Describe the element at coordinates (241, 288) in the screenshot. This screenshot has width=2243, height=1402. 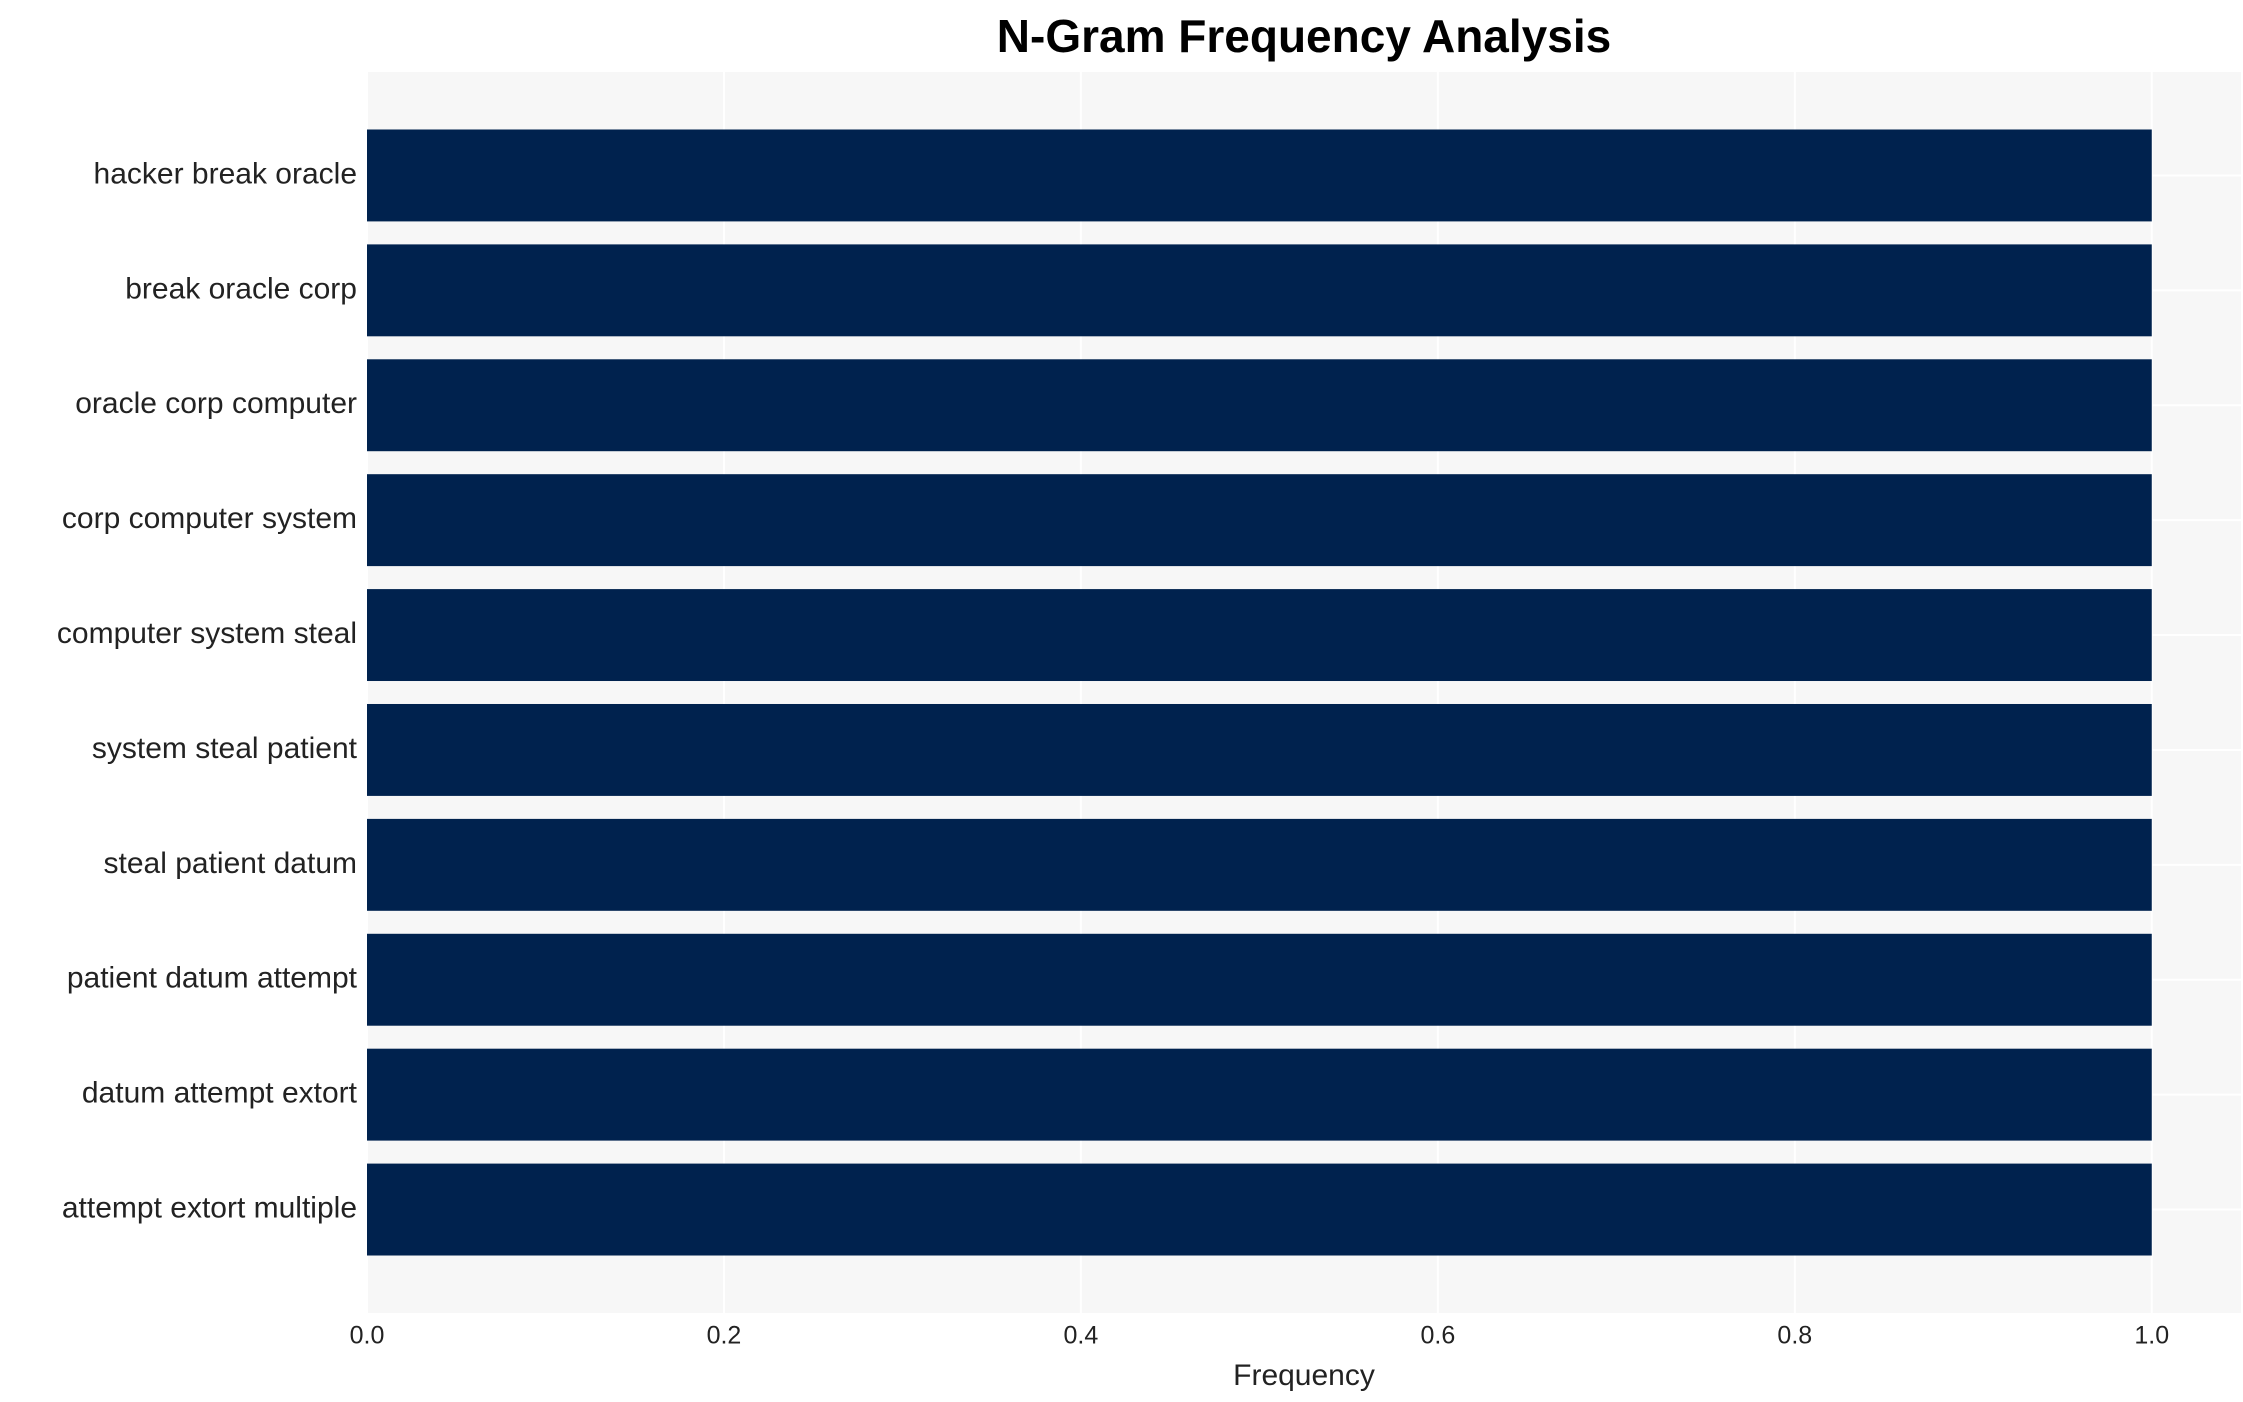
I see `y-tick-label: break oracle corp` at that location.